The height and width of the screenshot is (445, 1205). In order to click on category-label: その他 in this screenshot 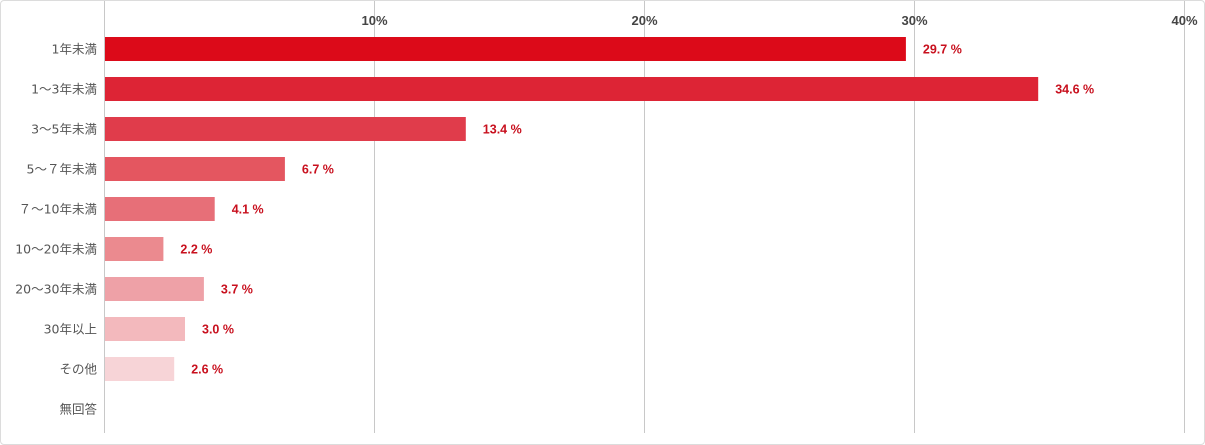, I will do `click(78, 369)`.